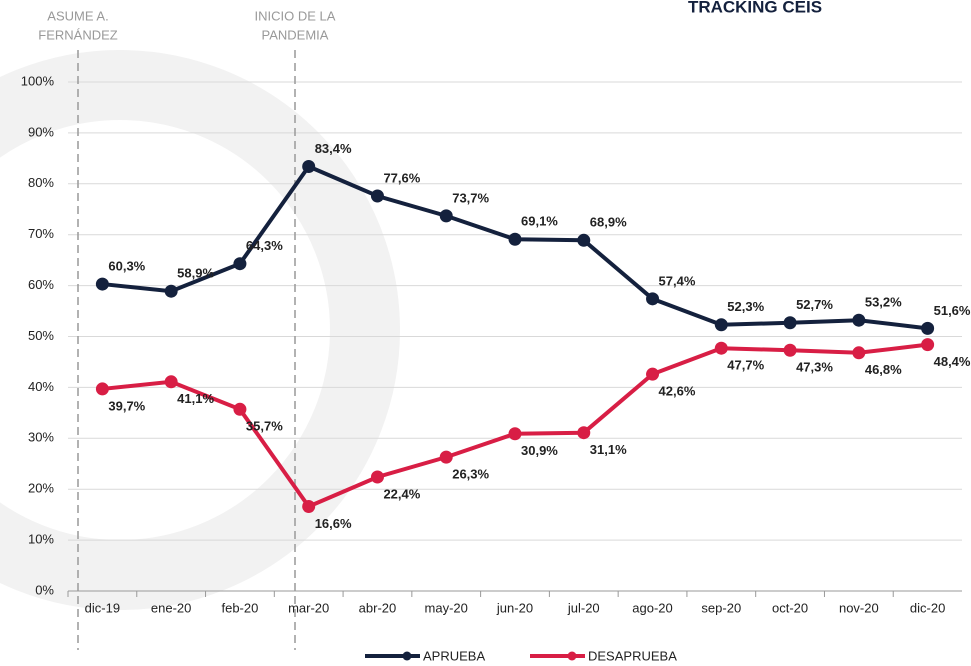 The image size is (971, 666). I want to click on data-label: 47,3%, so click(814, 367).